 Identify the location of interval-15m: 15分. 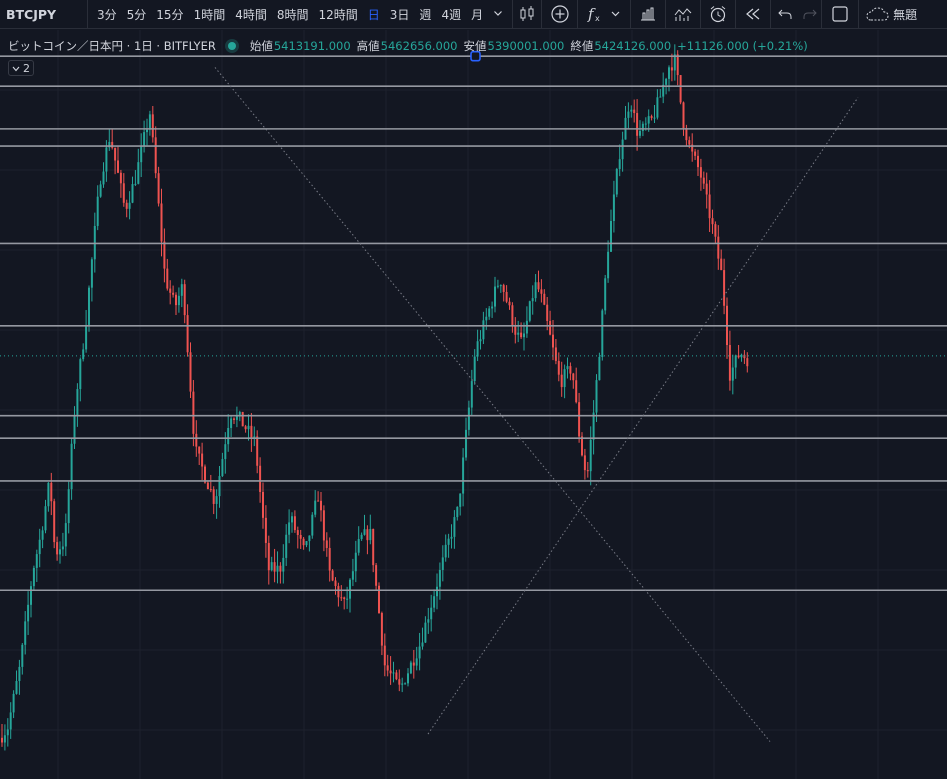
(170, 14).